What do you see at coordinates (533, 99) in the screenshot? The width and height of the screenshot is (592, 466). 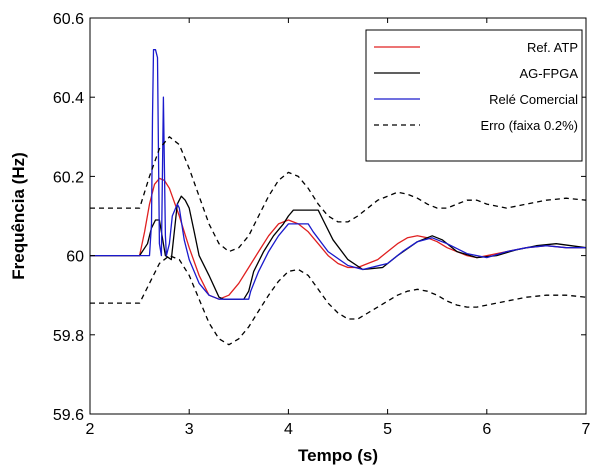 I see `legend-label-2: Relé Comercial` at bounding box center [533, 99].